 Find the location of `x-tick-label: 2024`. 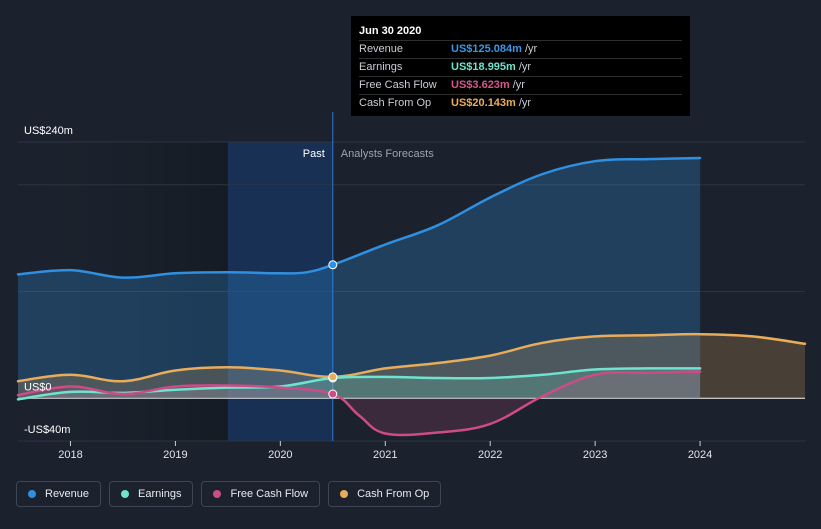

x-tick-label: 2024 is located at coordinates (700, 455).